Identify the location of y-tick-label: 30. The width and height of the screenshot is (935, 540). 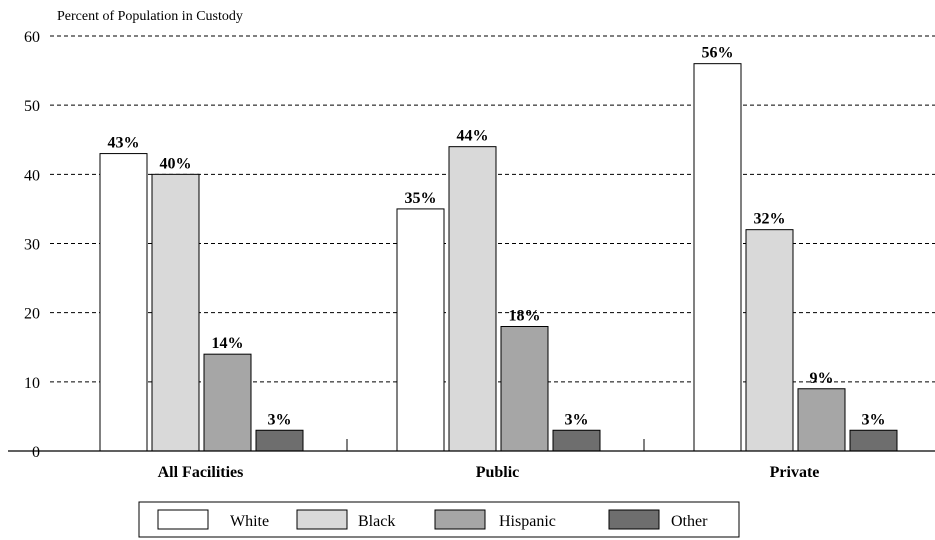
(32, 245).